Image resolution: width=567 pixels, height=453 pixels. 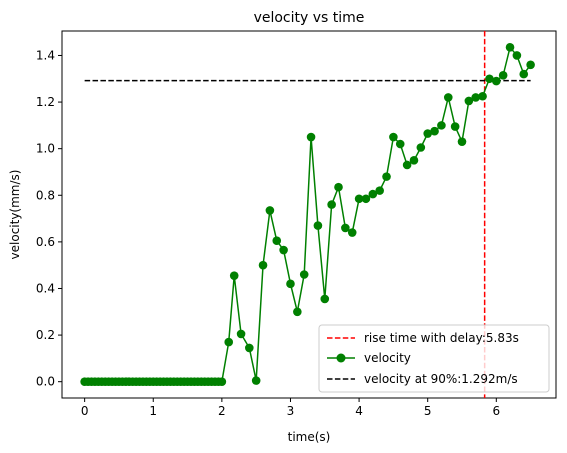 What do you see at coordinates (45, 55) in the screenshot?
I see `y-tick-label: 1.4` at bounding box center [45, 55].